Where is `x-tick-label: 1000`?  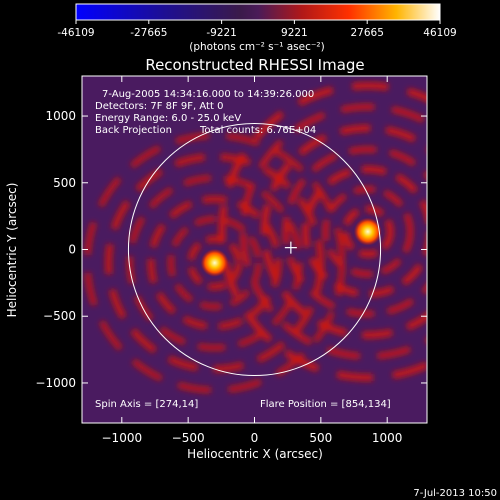
x-tick-label: 1000 is located at coordinates (387, 438).